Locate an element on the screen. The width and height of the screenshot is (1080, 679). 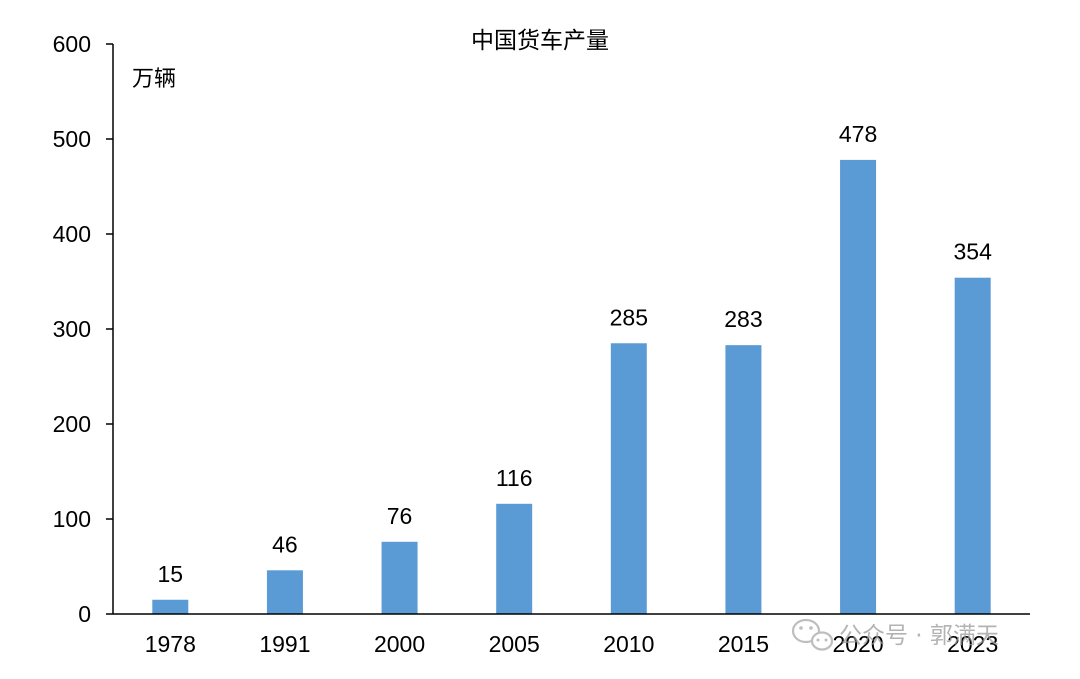
x-tick-label-1991: 1991 is located at coordinates (284, 644).